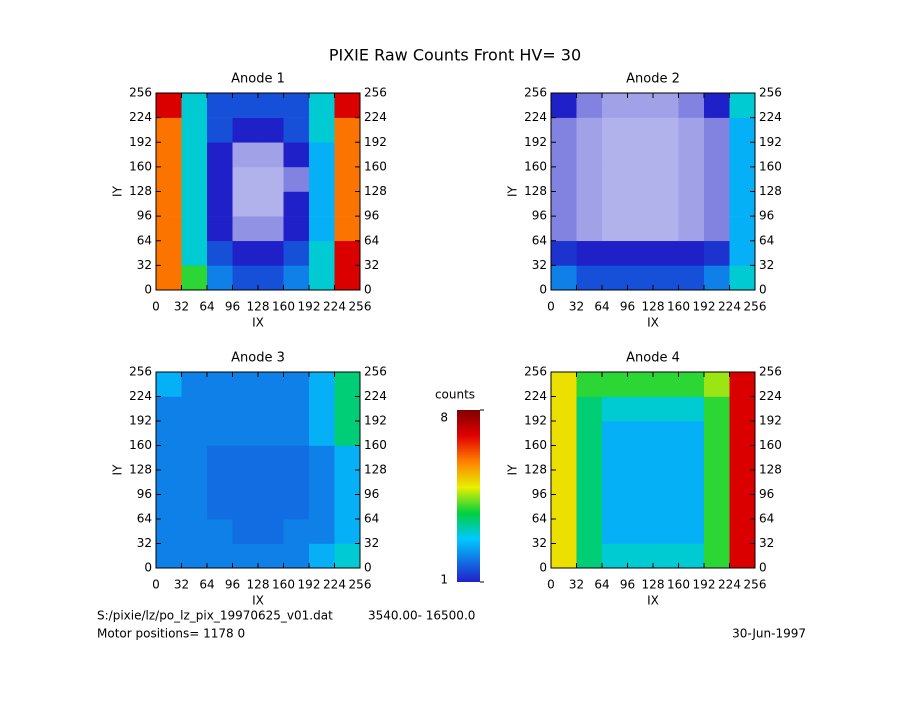 The height and width of the screenshot is (705, 913). Describe the element at coordinates (140, 470) in the screenshot. I see `y-tick-label: 128` at that location.